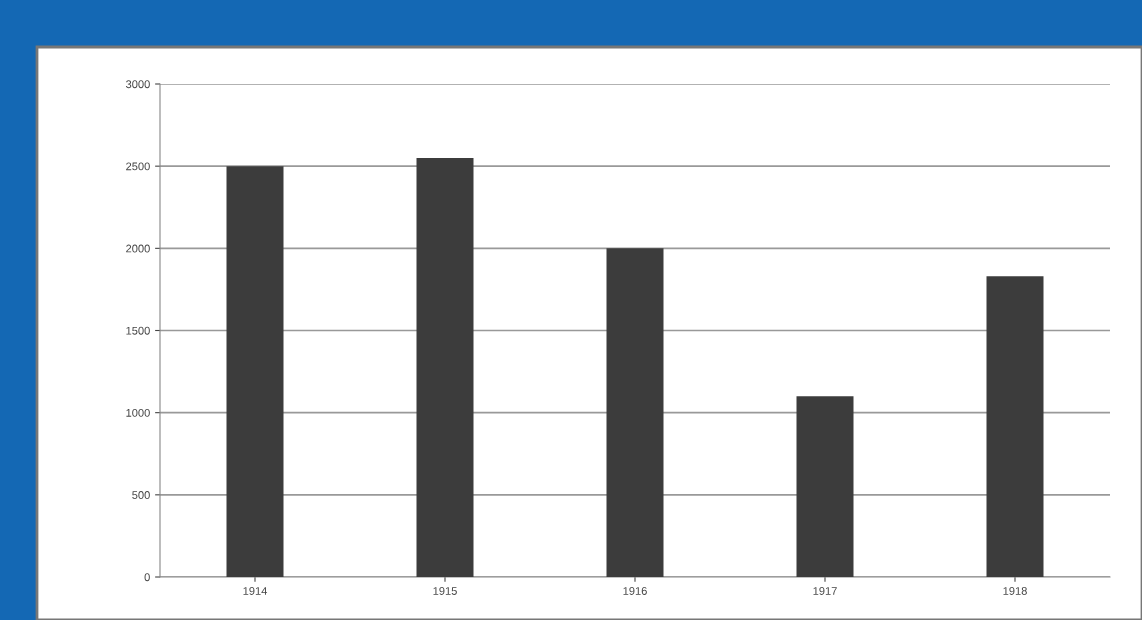  What do you see at coordinates (138, 330) in the screenshot?
I see `y-tick-label: 1500` at bounding box center [138, 330].